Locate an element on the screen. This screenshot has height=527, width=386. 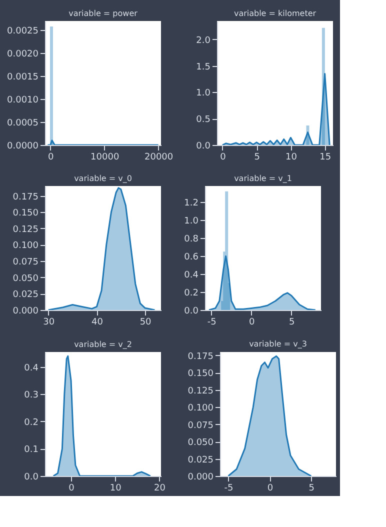
y-tick-label: 2.0 is located at coordinates (203, 41).